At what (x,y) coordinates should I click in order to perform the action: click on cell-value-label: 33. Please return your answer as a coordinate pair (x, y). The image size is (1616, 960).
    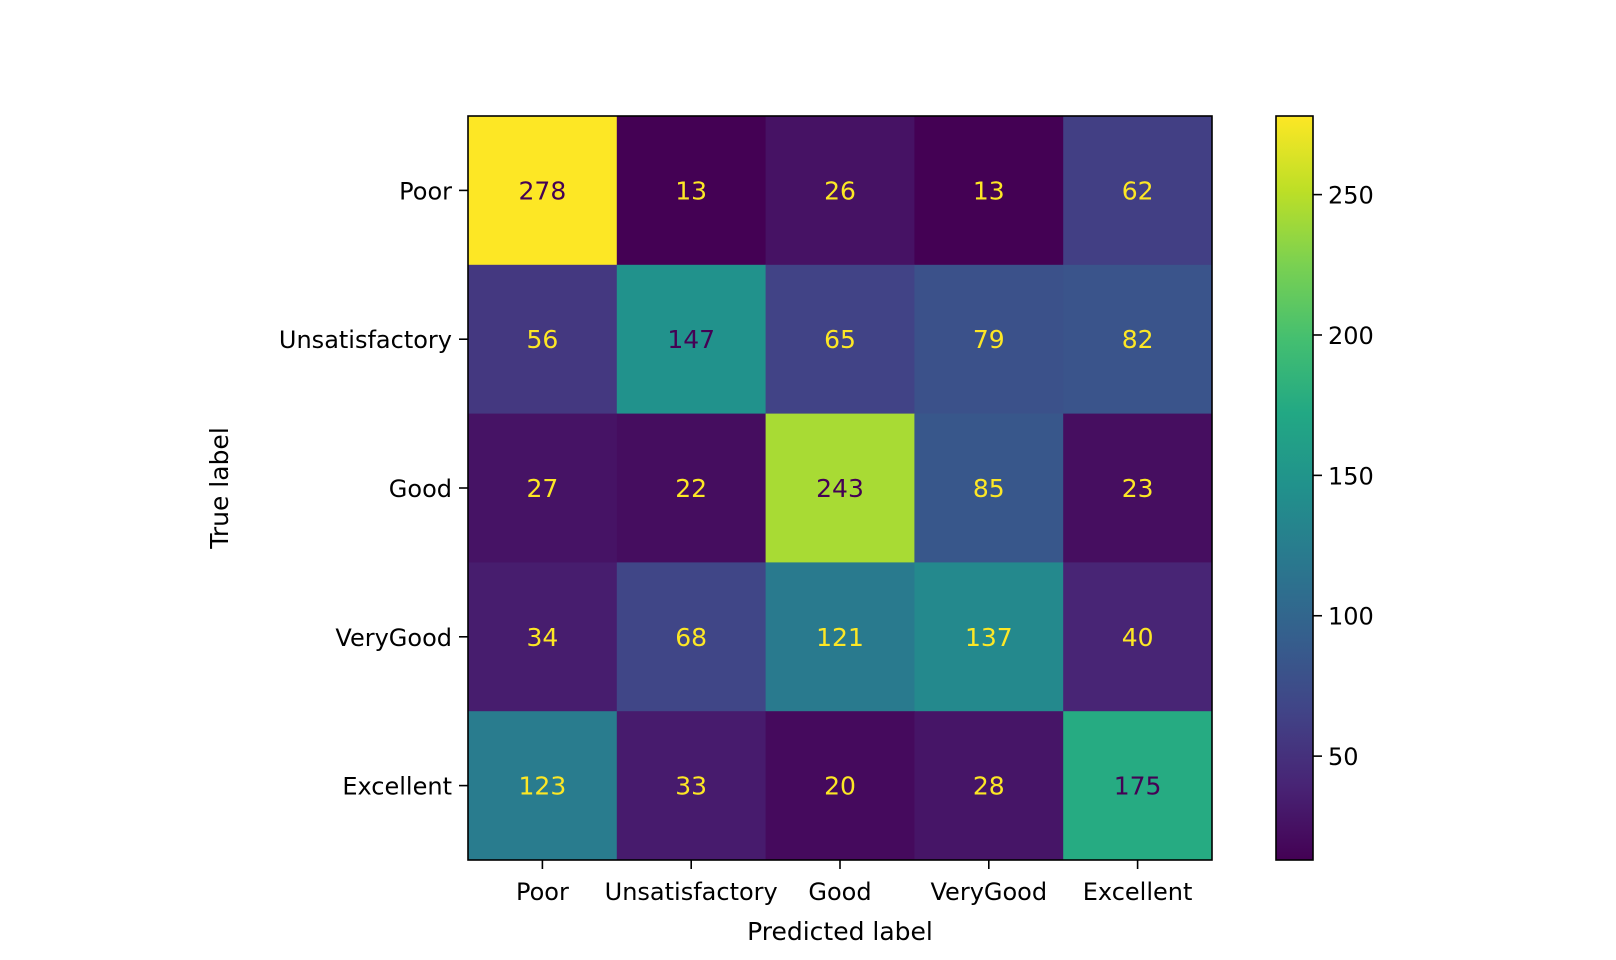
    Looking at the image, I should click on (691, 786).